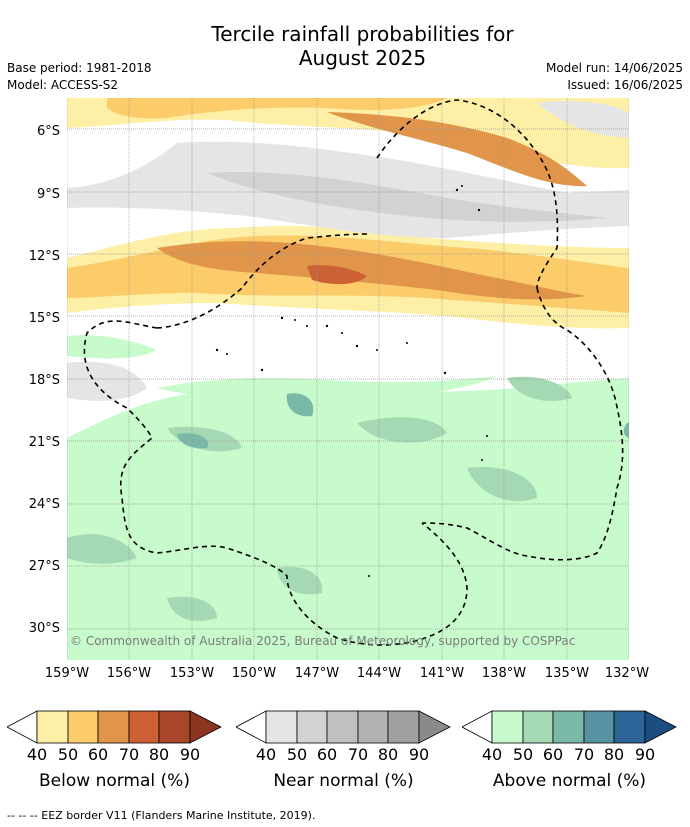  Describe the element at coordinates (343, 781) in the screenshot. I see `colorbar-label-near: Near normal (%)` at that location.